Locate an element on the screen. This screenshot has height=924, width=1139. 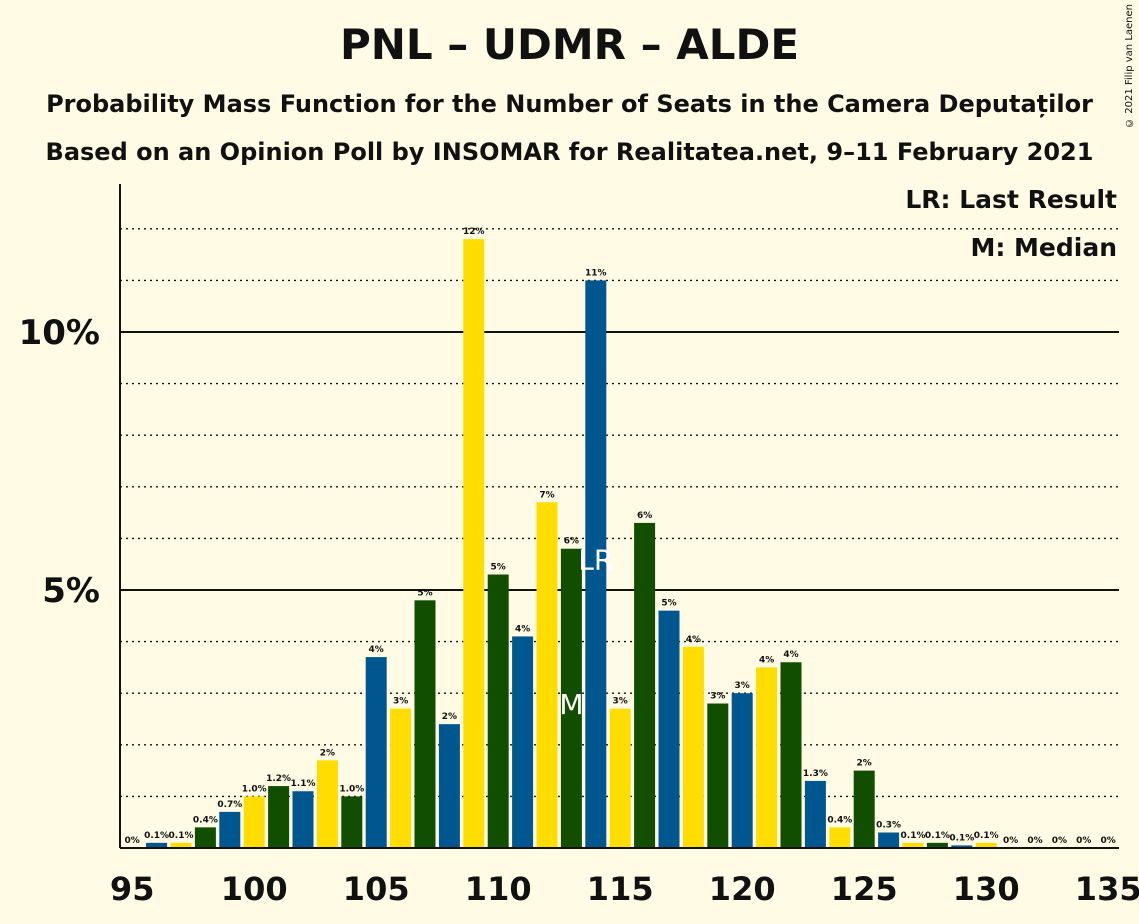
bar-label-113: 6% is located at coordinates (571, 542).